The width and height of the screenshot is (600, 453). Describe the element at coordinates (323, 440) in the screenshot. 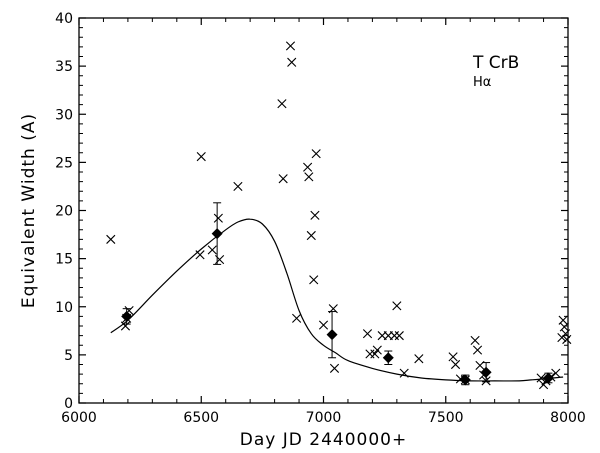

I see `x-axis-label: Day JD 2440000+` at that location.